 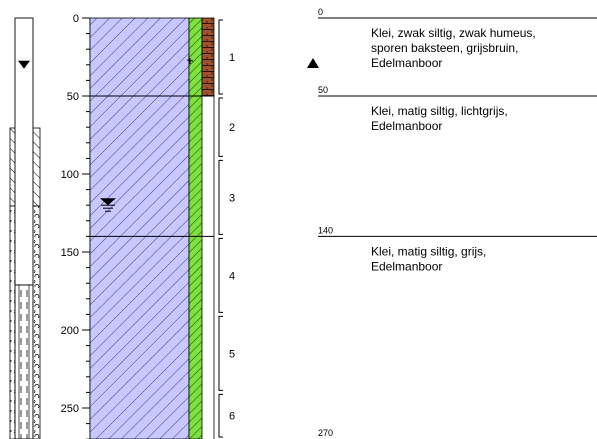 I want to click on sample-label: 4, so click(x=232, y=276).